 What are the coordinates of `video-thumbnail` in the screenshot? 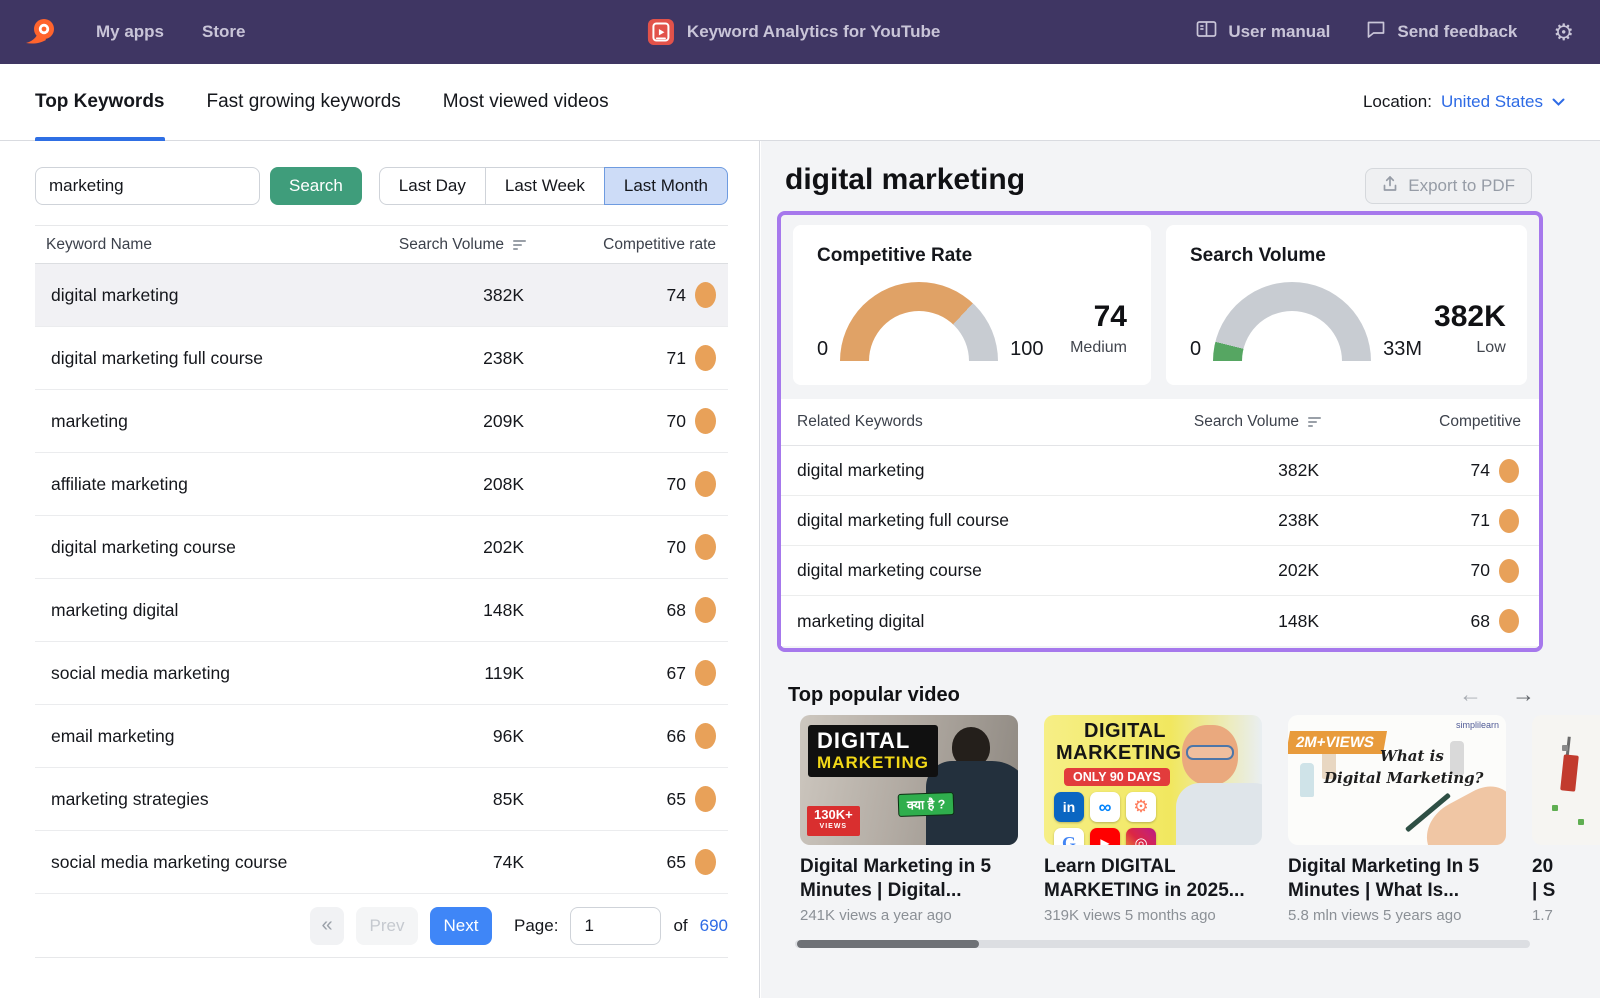 It's located at (1566, 780).